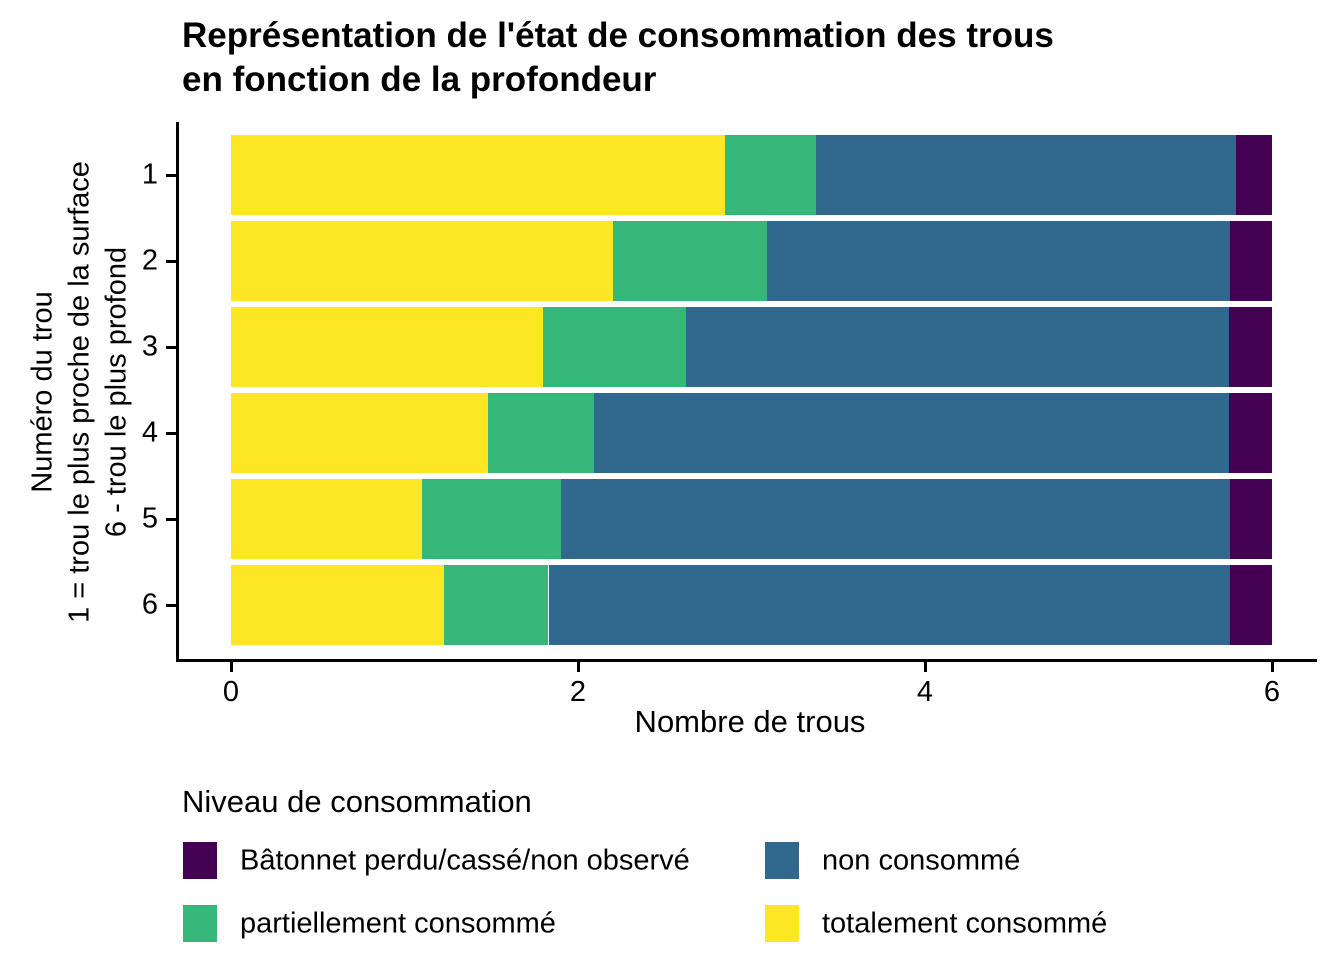 The width and height of the screenshot is (1344, 960). I want to click on y-tick-label: 2, so click(149, 260).